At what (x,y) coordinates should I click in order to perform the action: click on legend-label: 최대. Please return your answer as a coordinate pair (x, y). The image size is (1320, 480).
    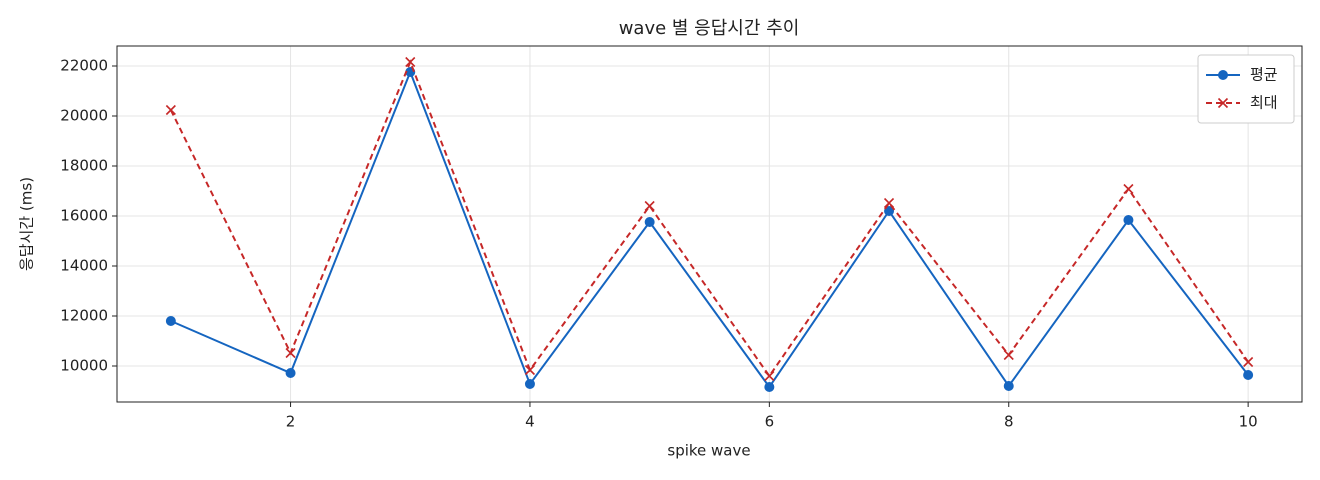
    Looking at the image, I should click on (1264, 103).